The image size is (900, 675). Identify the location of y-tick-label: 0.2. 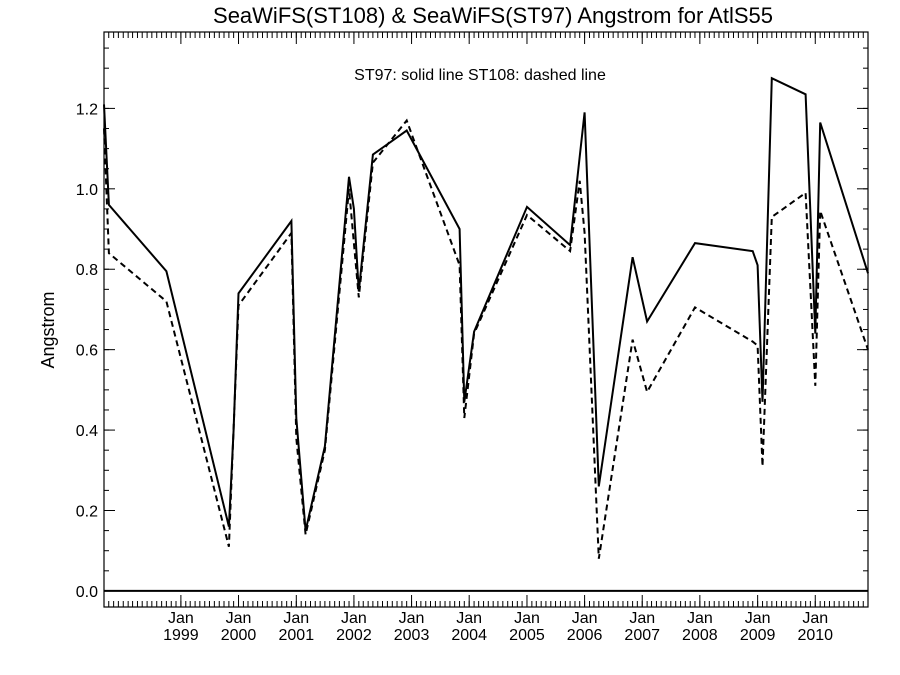
(87, 511).